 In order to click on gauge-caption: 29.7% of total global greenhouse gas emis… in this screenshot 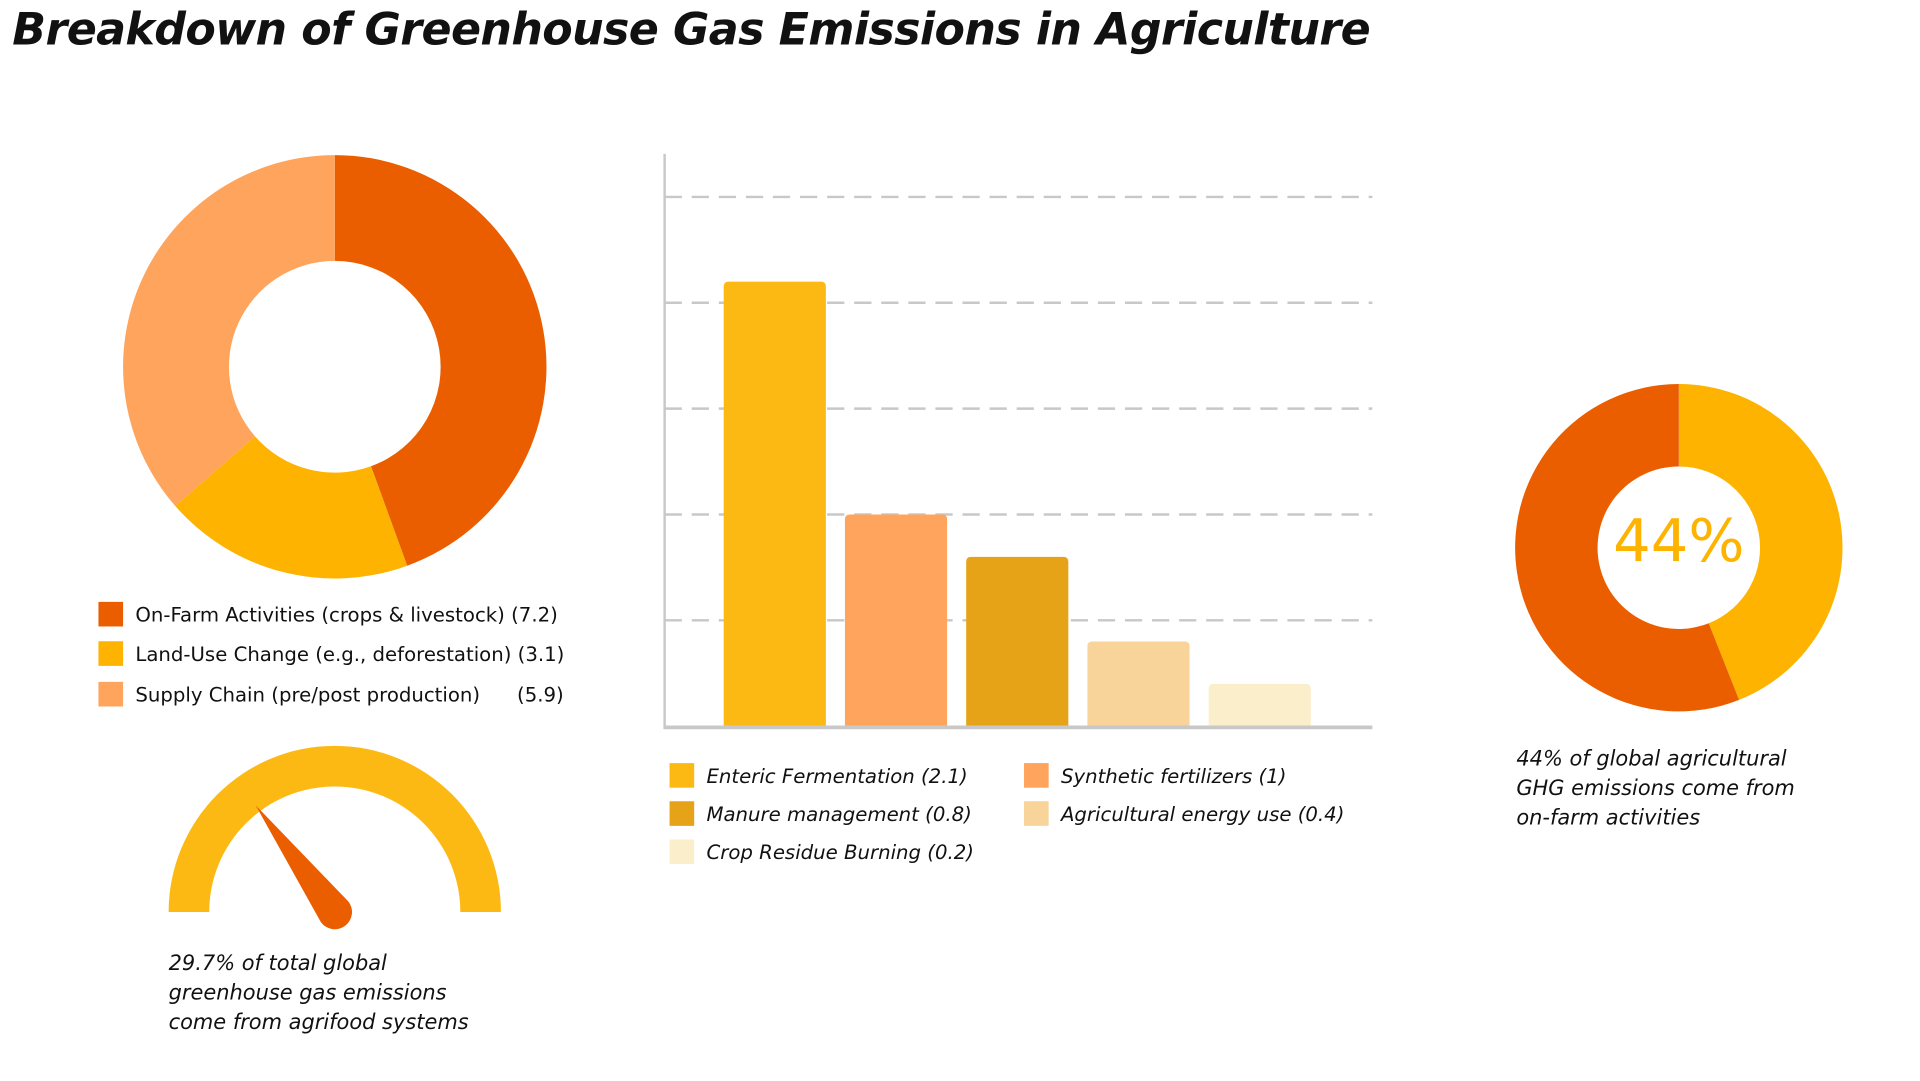, I will do `click(318, 993)`.